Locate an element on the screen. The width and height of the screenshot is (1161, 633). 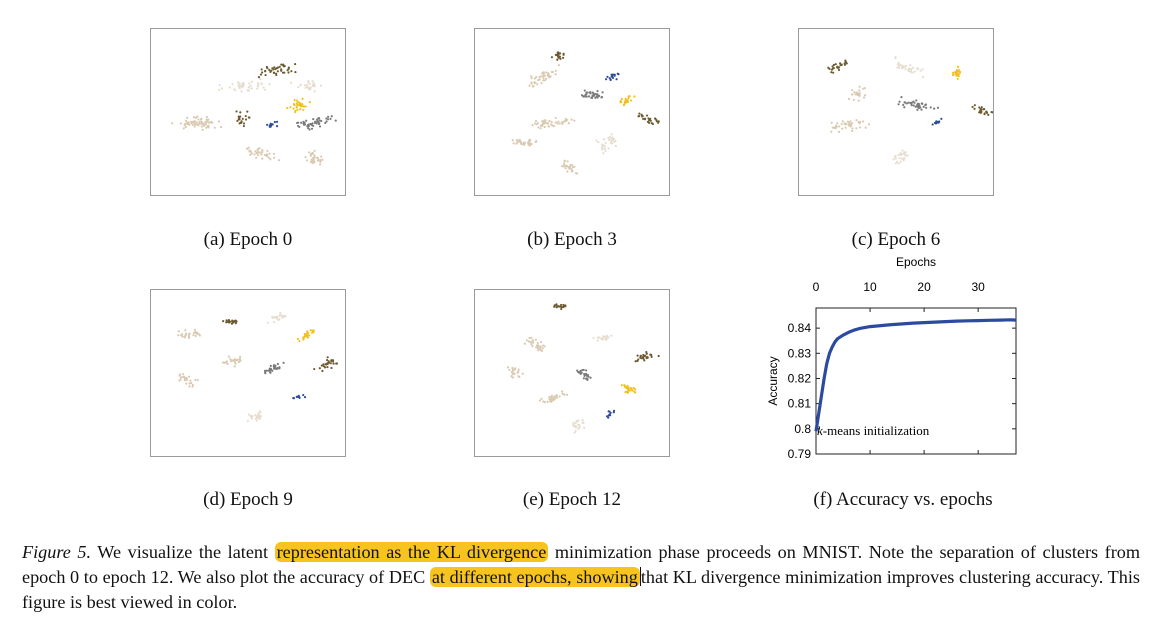
subcaption-epoch-6: (c) Epoch 6 is located at coordinates (896, 239).